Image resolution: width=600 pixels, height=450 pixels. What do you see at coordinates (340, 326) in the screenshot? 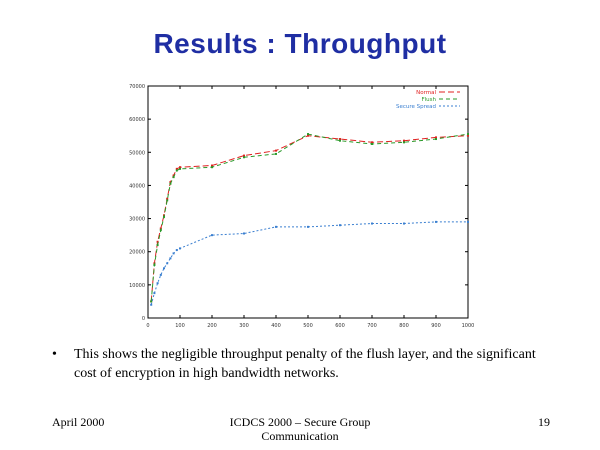
I see `x-tick-label: 600` at bounding box center [340, 326].